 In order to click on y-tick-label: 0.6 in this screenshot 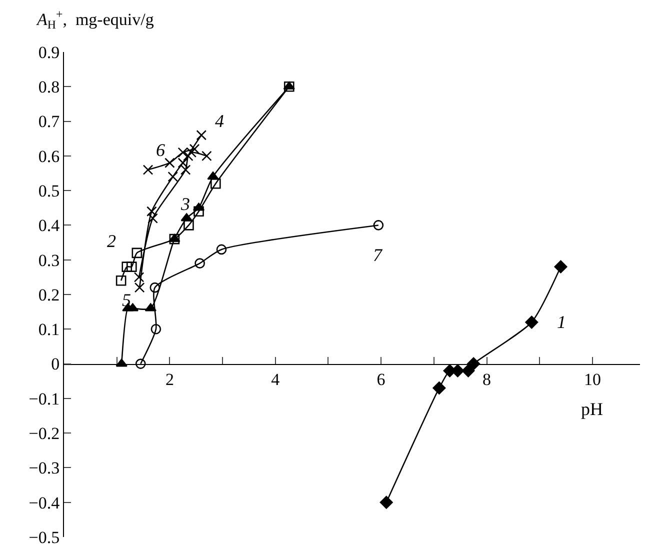, I will do `click(49, 156)`.